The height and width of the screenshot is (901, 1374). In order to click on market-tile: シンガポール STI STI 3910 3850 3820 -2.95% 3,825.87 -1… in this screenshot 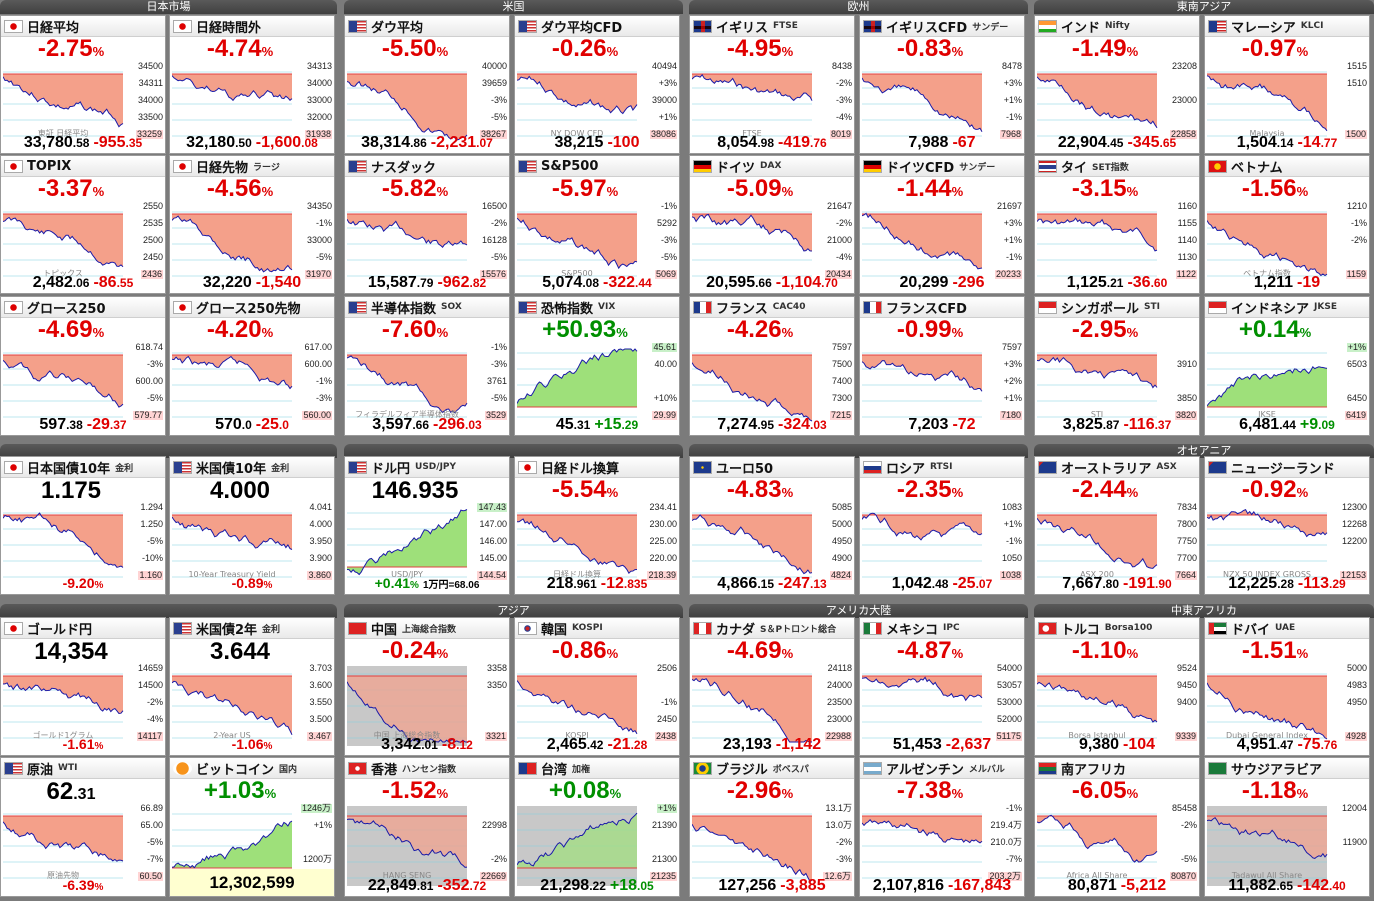, I will do `click(1117, 366)`.